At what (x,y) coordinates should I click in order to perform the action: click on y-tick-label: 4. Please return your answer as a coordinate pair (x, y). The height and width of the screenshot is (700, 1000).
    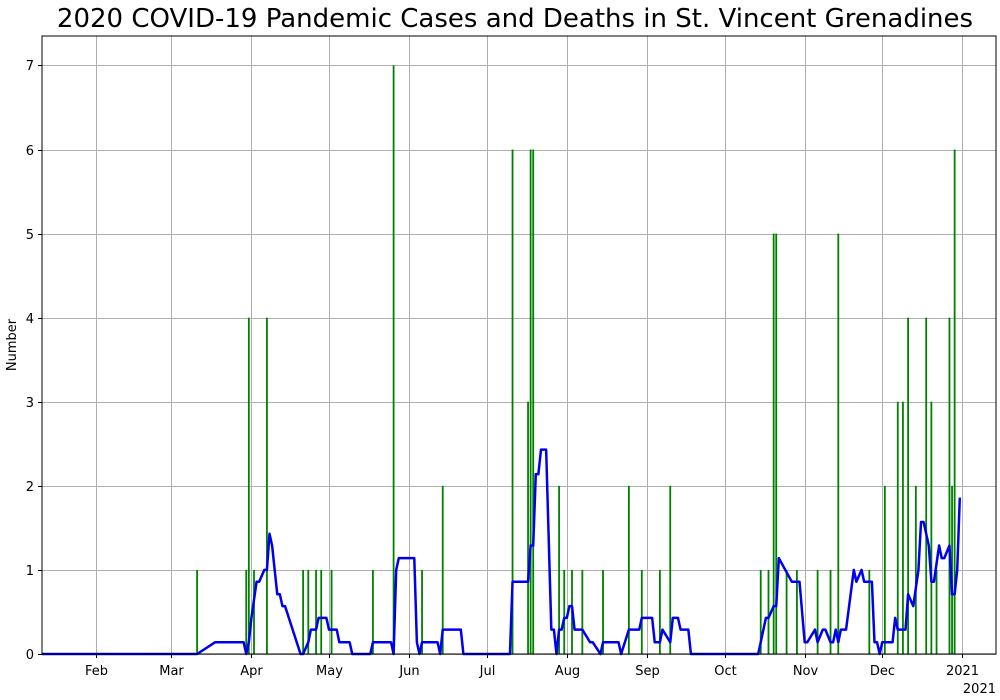
    Looking at the image, I should click on (30, 319).